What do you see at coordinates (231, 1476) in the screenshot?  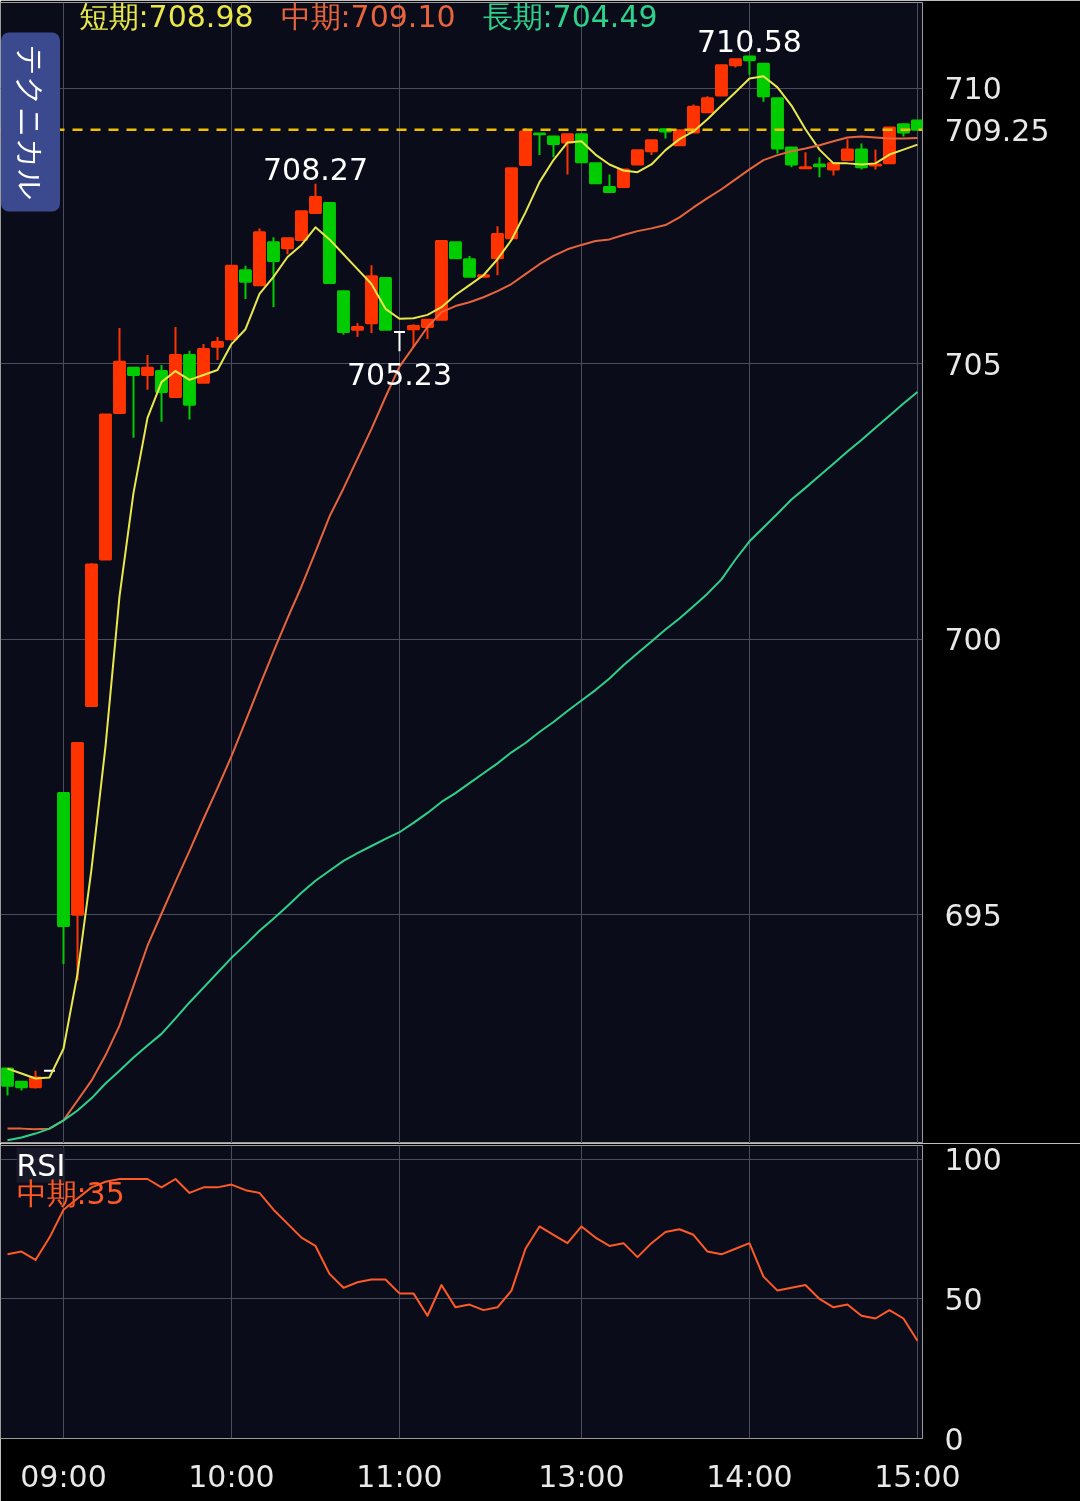 I see `x-tick-label: 10:00` at bounding box center [231, 1476].